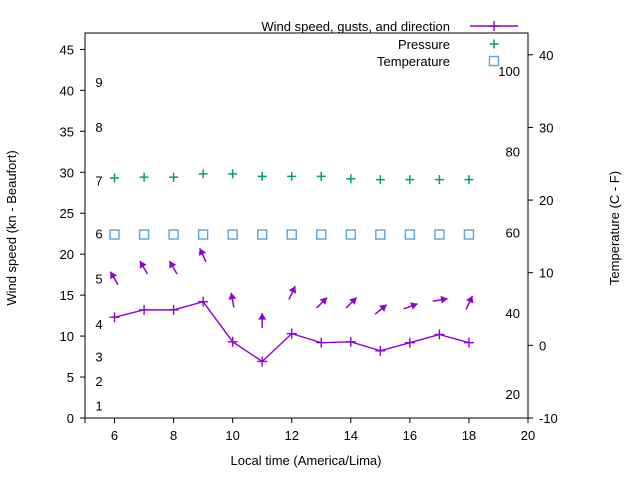  What do you see at coordinates (67, 90) in the screenshot?
I see `y-ticklabel-kn: 40` at bounding box center [67, 90].